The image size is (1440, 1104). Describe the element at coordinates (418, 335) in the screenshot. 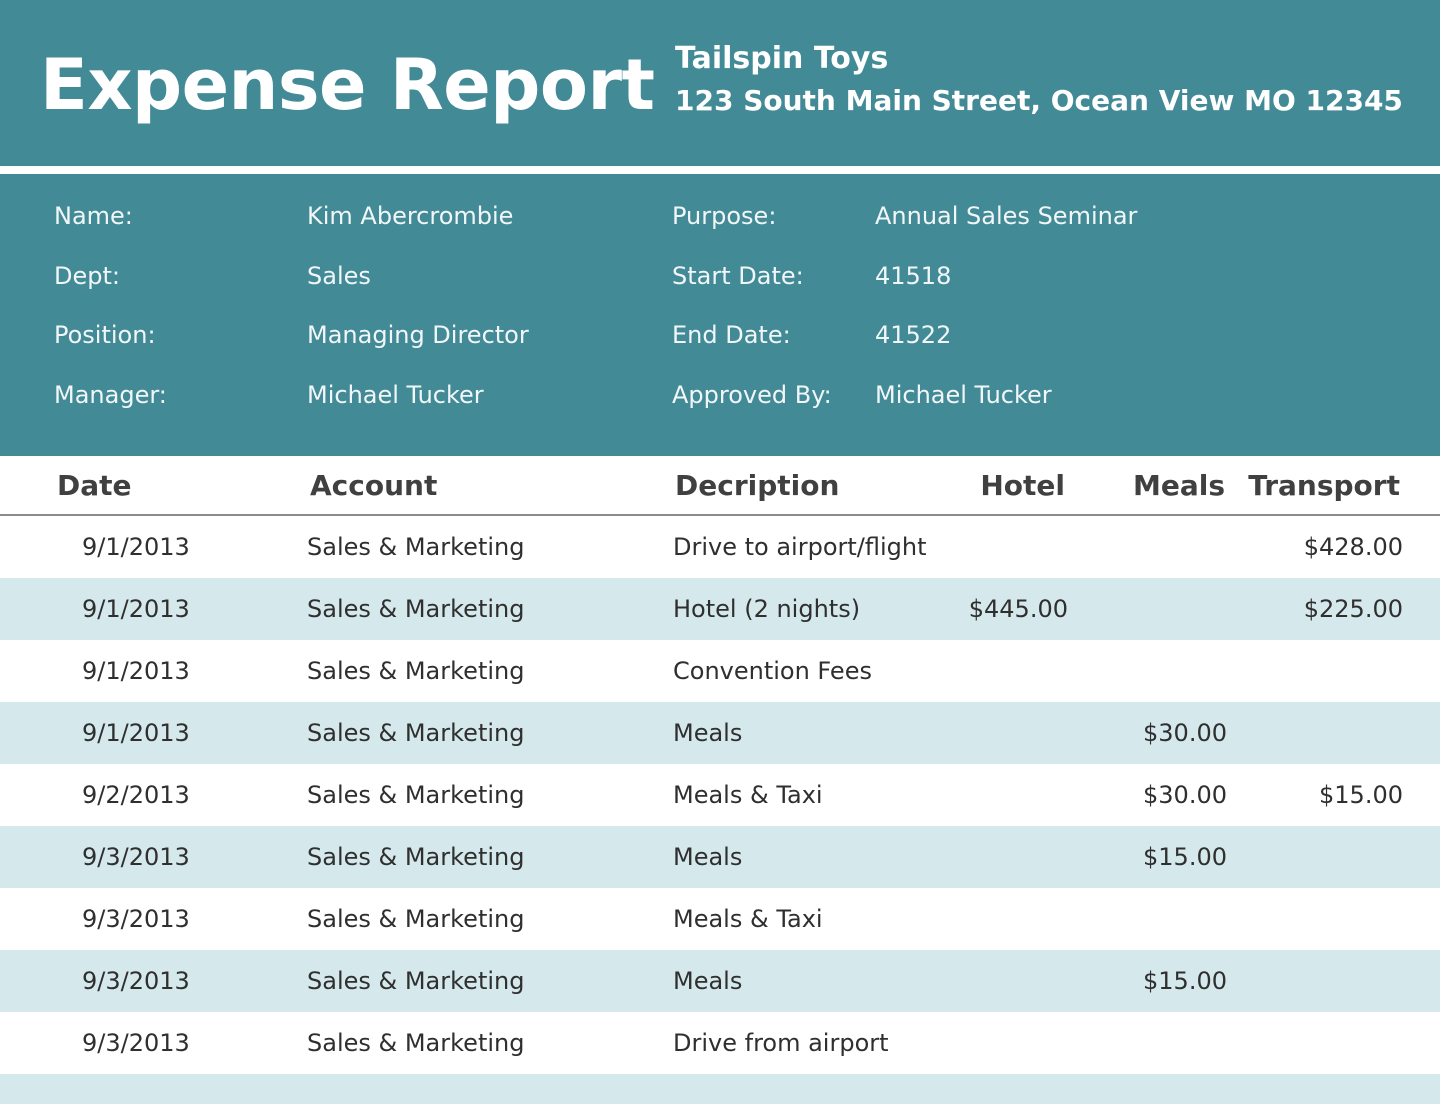

I see `position-value: Managing Director` at that location.